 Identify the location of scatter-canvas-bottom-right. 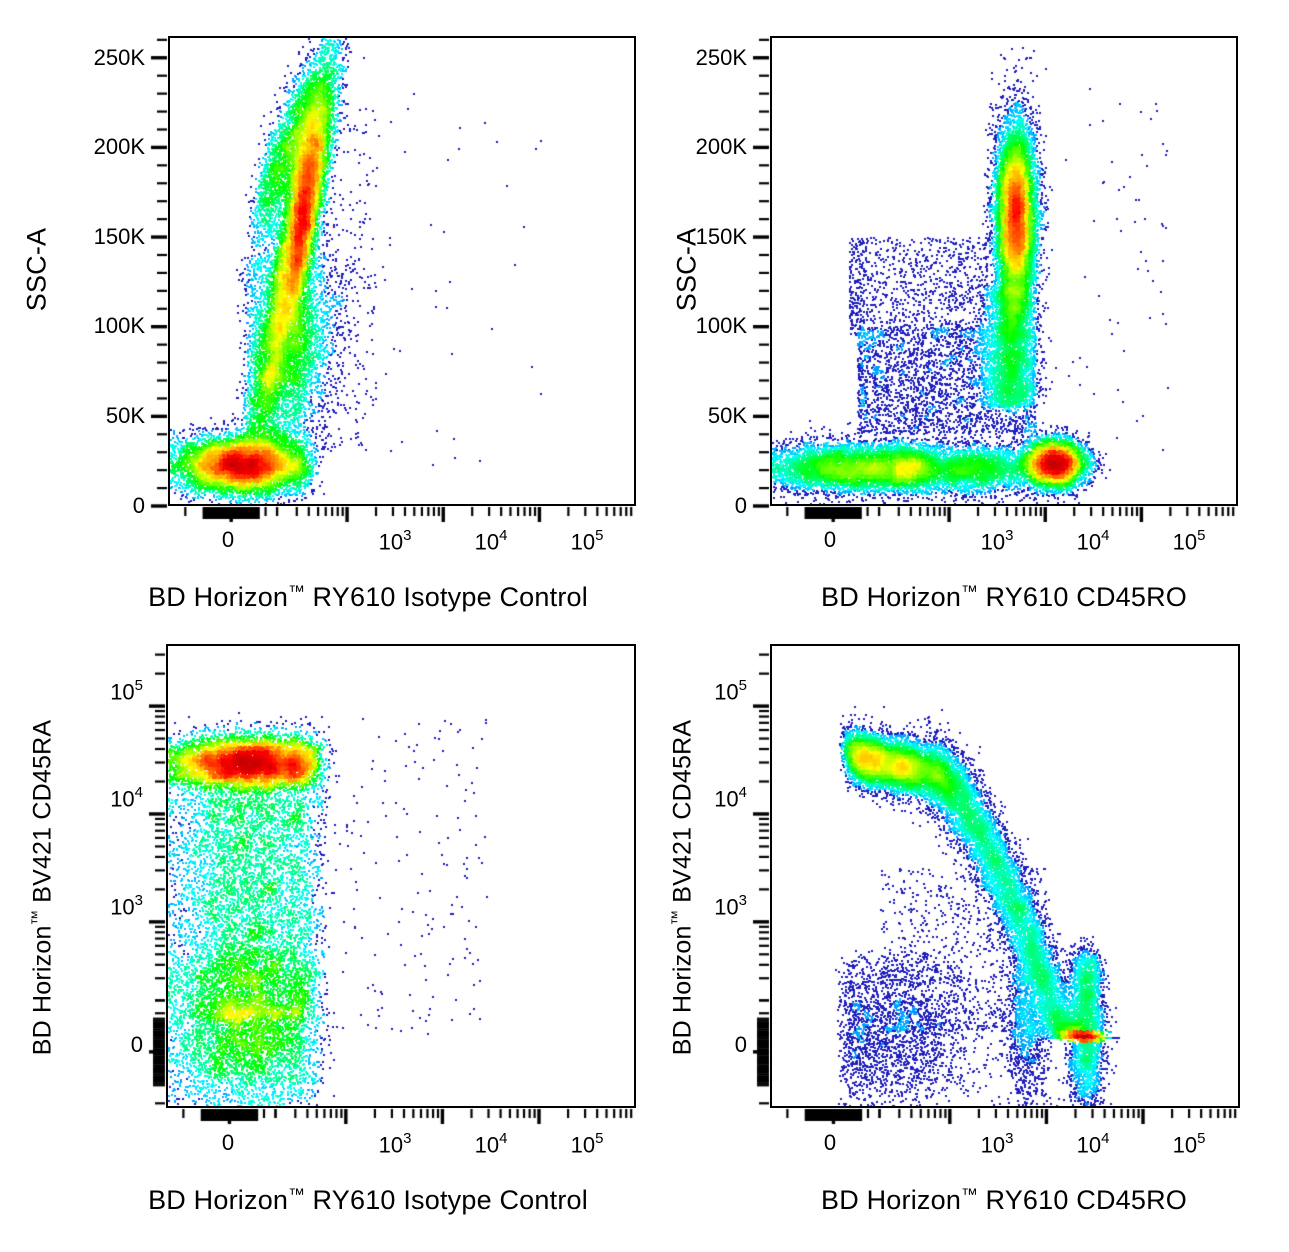
(1005, 876).